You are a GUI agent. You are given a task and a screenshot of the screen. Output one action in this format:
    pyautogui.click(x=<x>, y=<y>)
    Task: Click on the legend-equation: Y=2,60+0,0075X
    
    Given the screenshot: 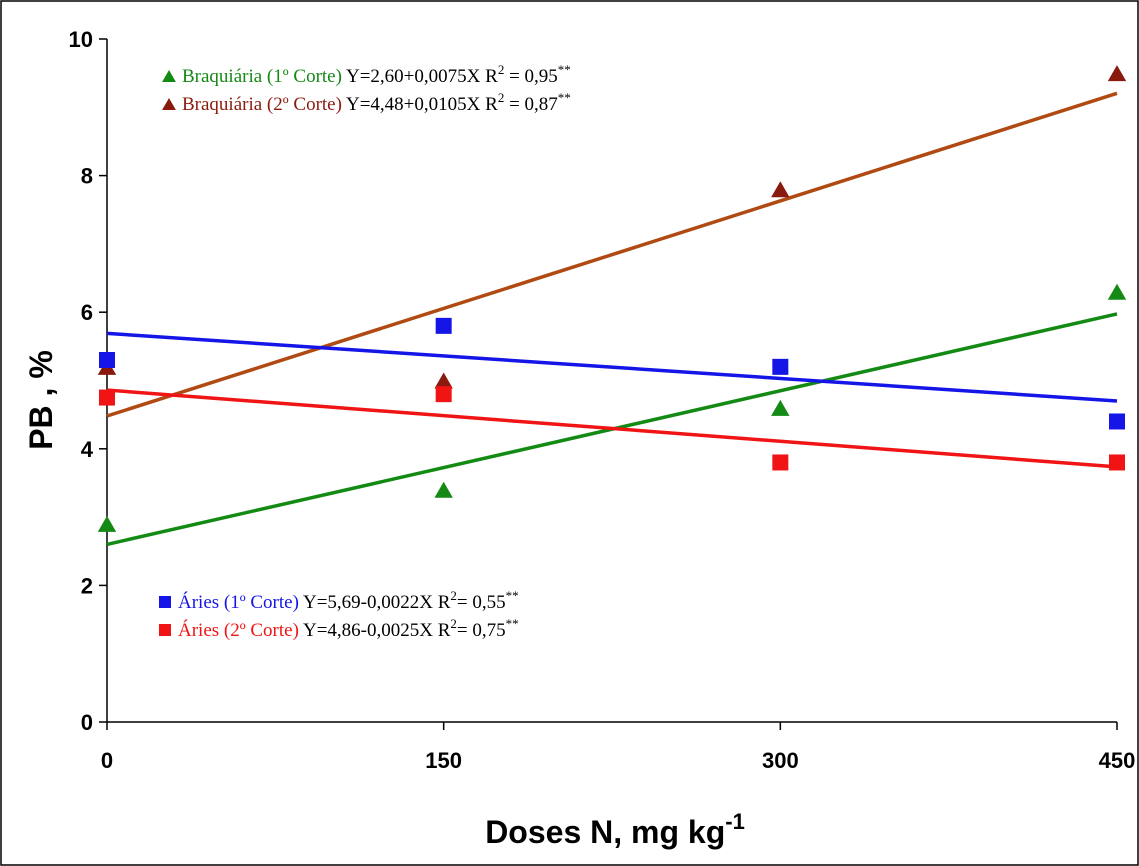 What is the action you would take?
    pyautogui.click(x=413, y=76)
    